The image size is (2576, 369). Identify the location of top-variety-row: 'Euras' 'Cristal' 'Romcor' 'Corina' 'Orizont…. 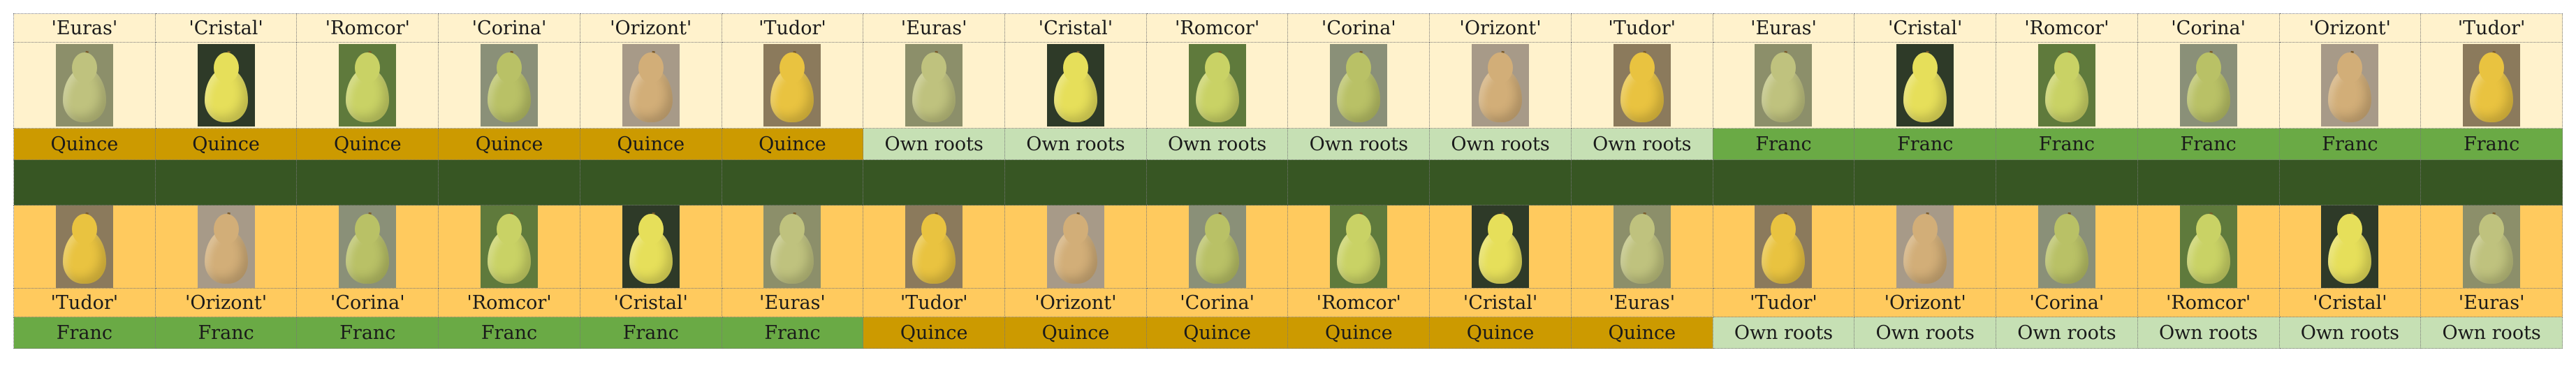
(1288, 28).